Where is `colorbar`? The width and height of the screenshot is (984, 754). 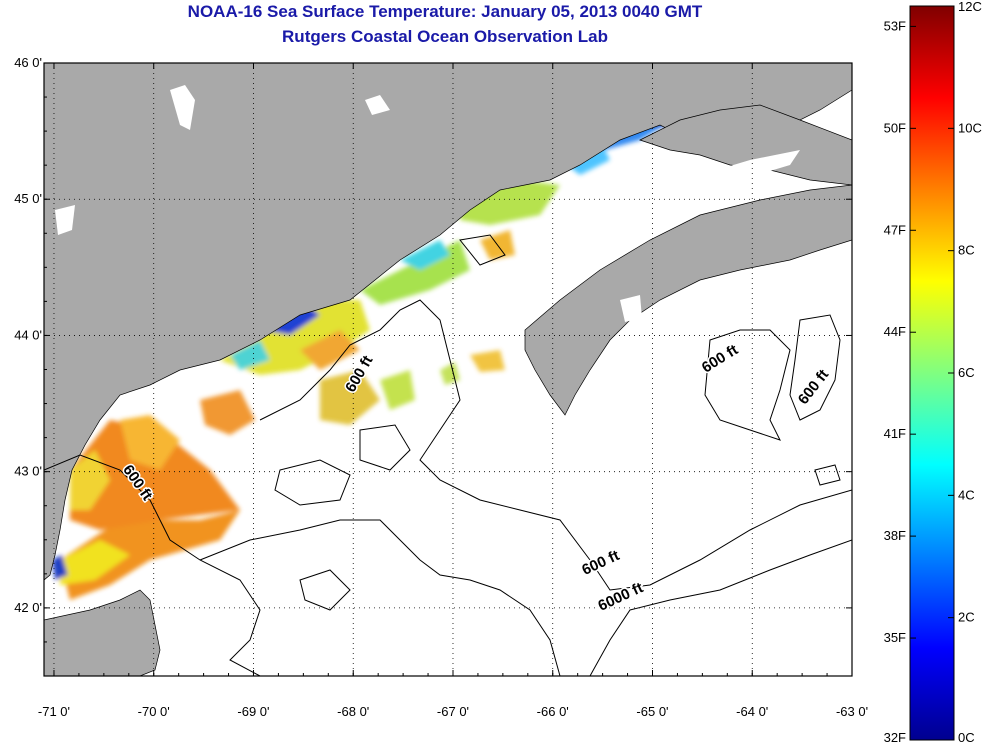
colorbar is located at coordinates (932, 373).